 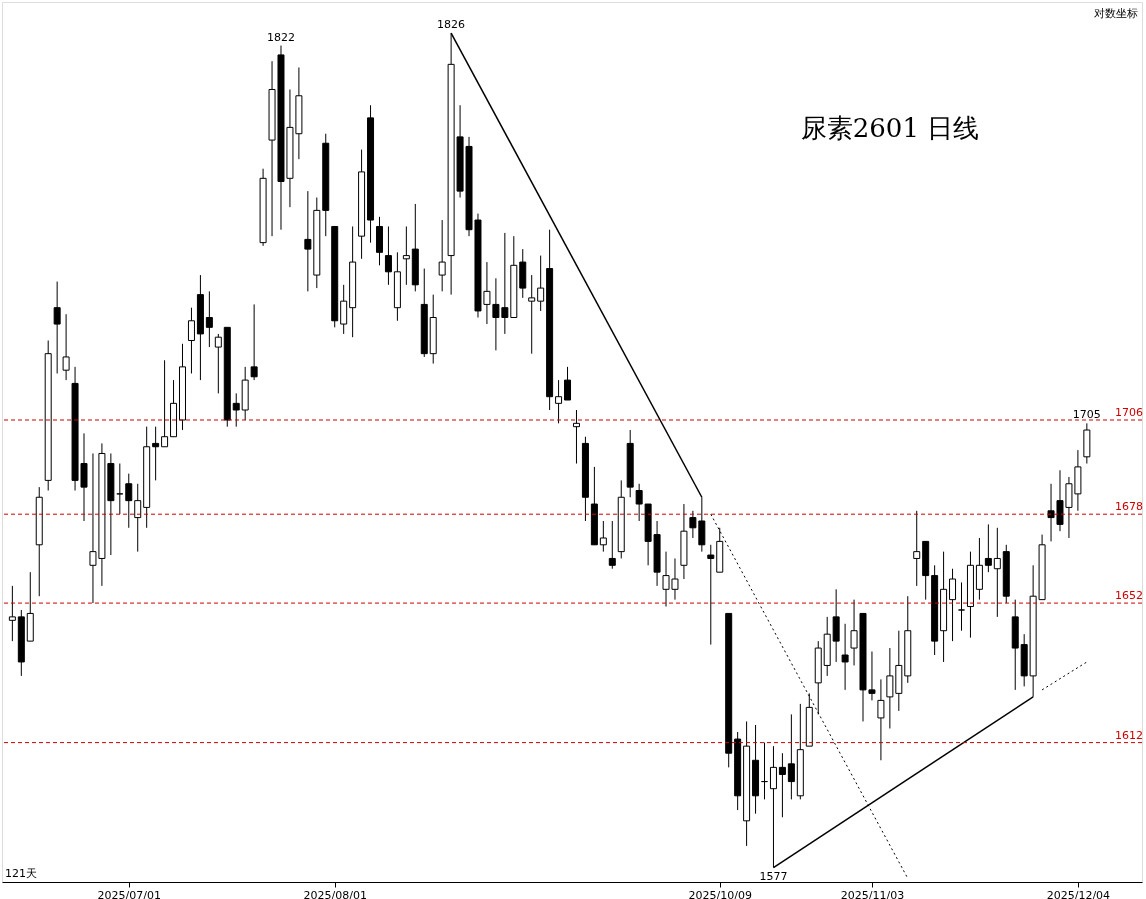 What do you see at coordinates (773, 876) in the screenshot?
I see `annotation: 1577` at bounding box center [773, 876].